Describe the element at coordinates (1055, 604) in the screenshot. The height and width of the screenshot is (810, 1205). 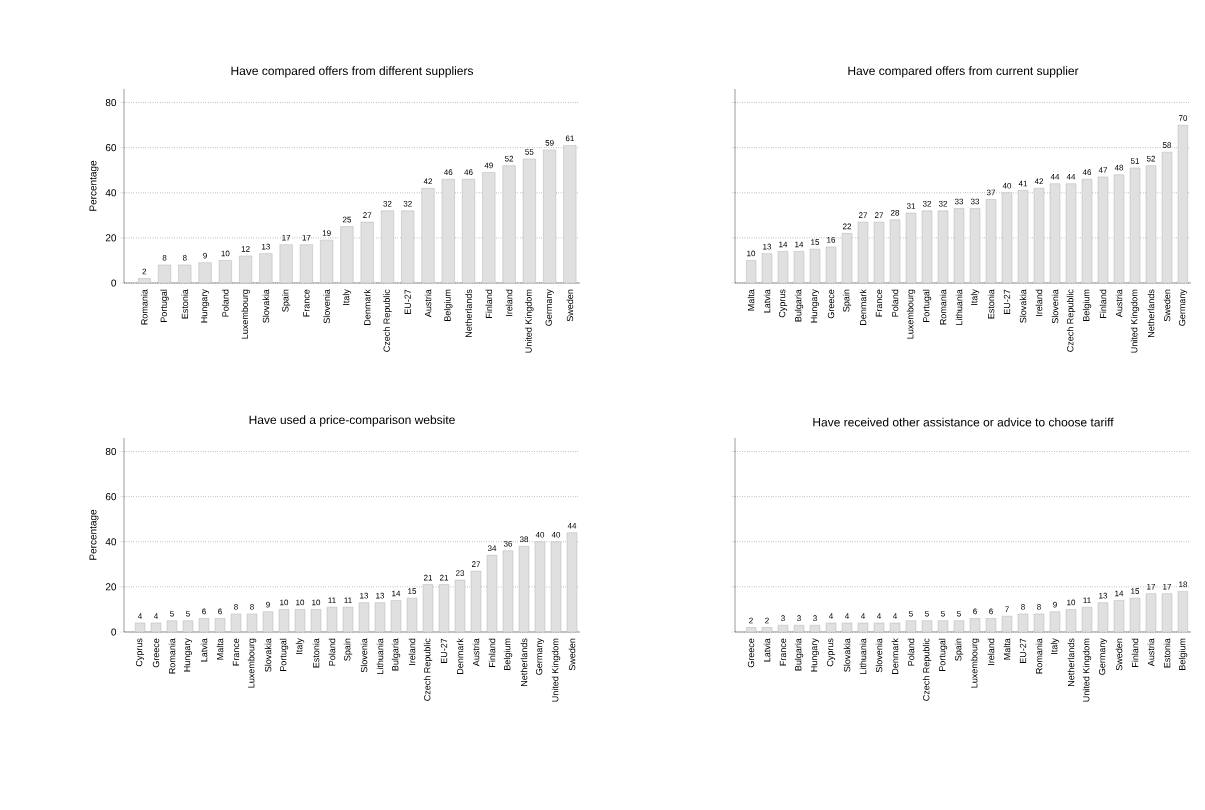
I see `data-label: 9` at that location.